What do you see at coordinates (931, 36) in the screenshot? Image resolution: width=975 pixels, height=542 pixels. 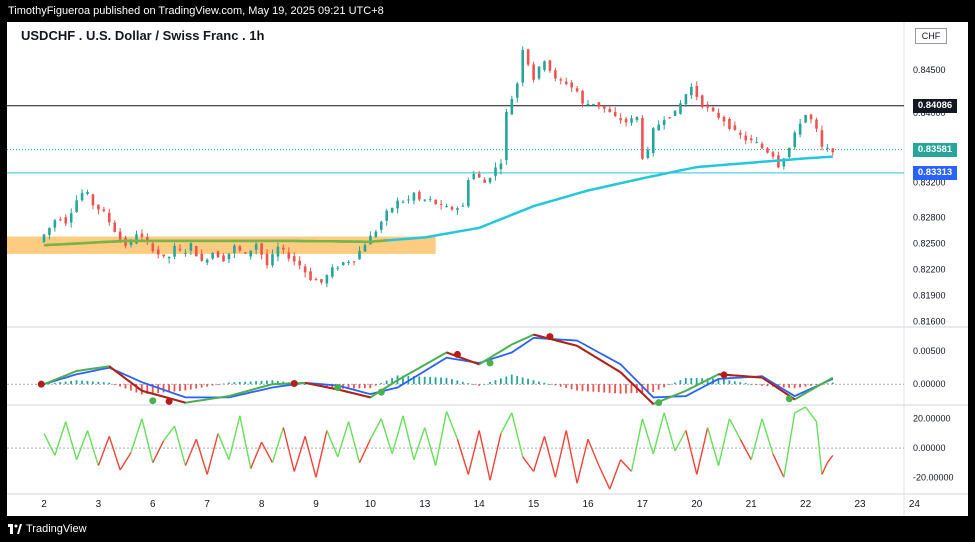 I see `currency-label: CHF` at bounding box center [931, 36].